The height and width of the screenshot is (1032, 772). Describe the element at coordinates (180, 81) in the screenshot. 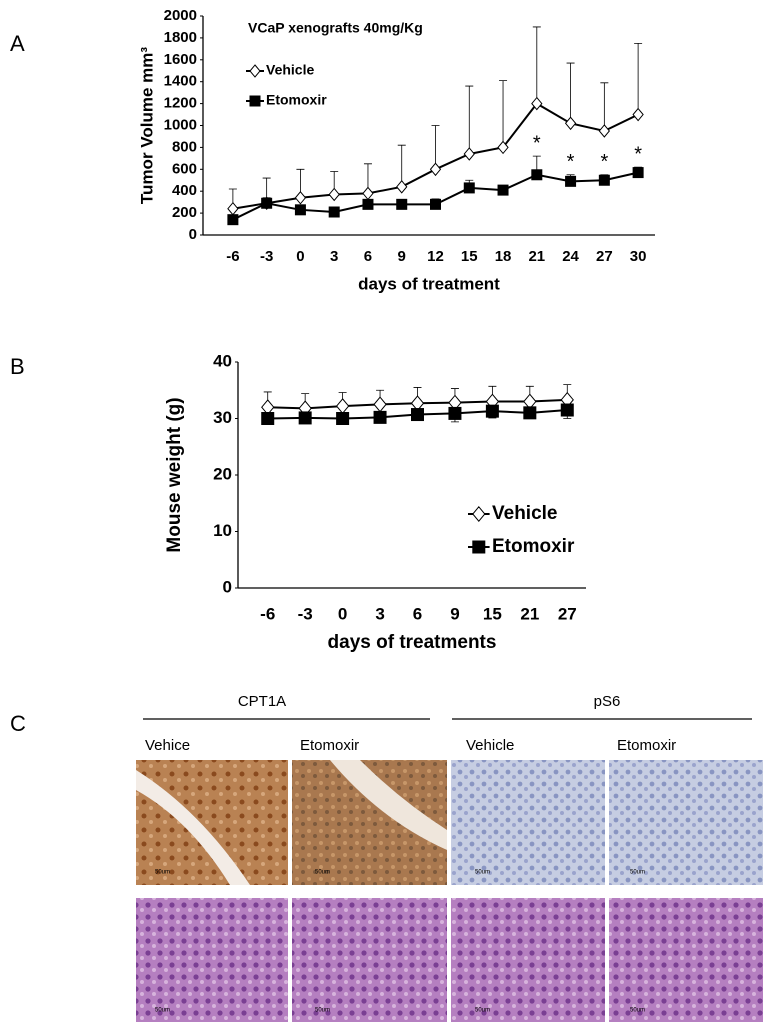

I see `y-tick-label: 1400` at that location.